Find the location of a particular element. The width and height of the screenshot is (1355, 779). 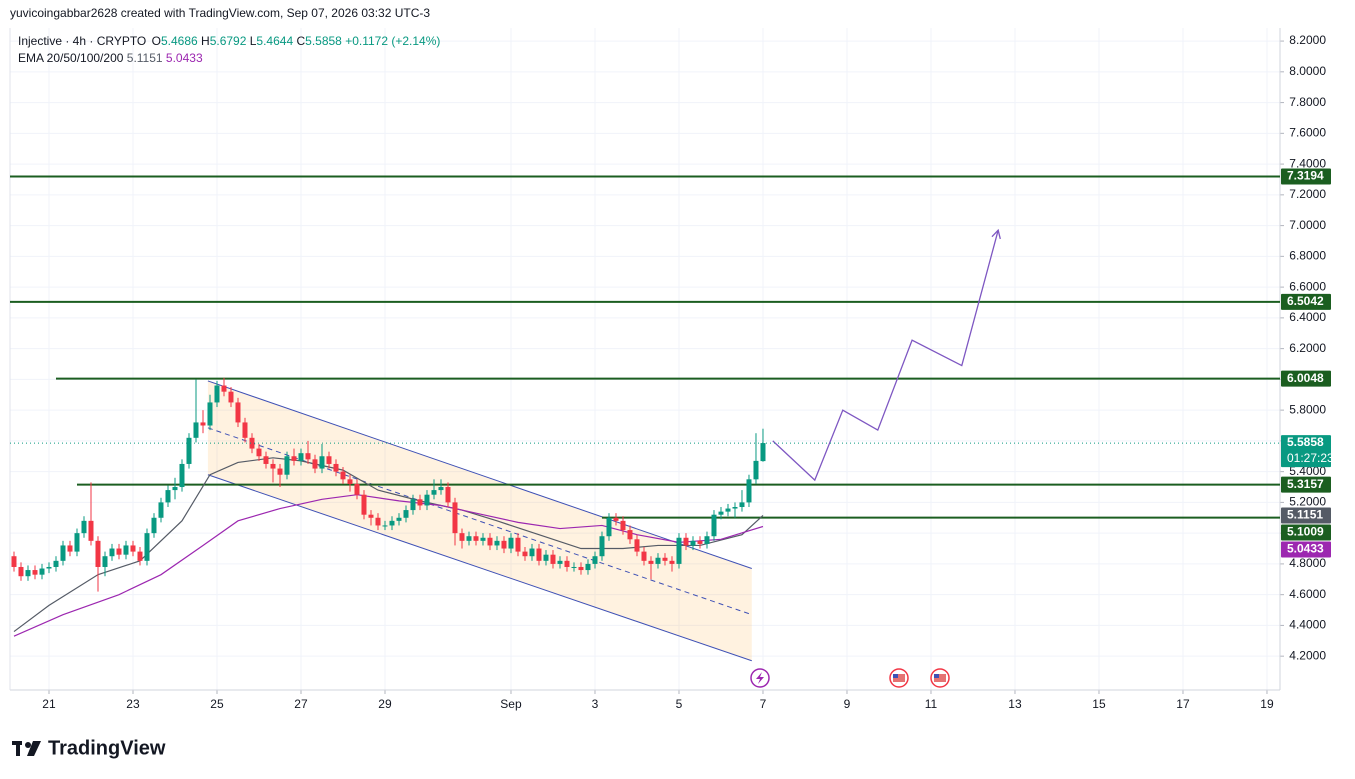

price-box-label: 5.1009 is located at coordinates (1305, 532).